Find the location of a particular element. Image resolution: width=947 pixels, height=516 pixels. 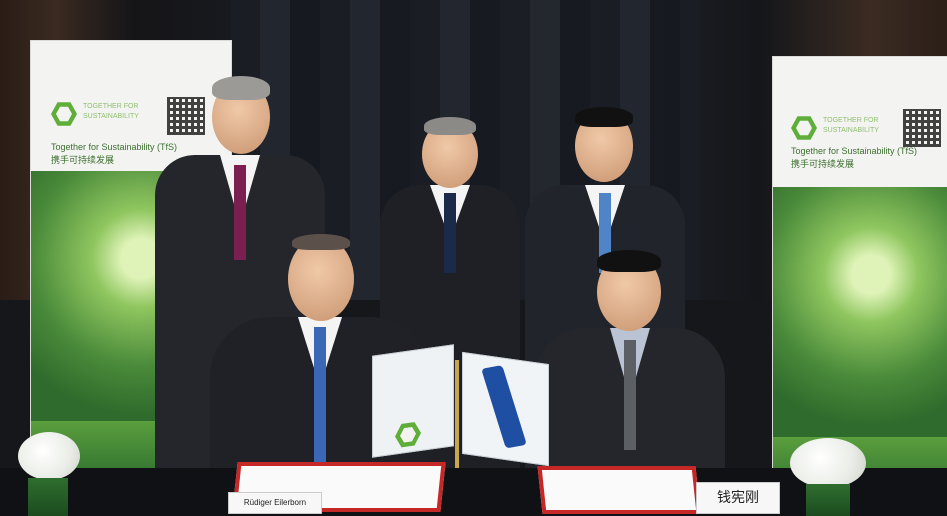

flower-arrangement-right is located at coordinates (828, 463).